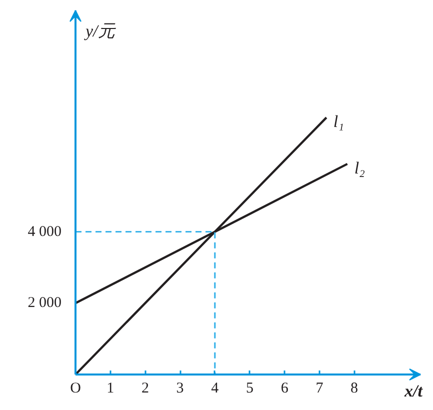  What do you see at coordinates (320, 388) in the screenshot?
I see `x-tick-label: 7` at bounding box center [320, 388].